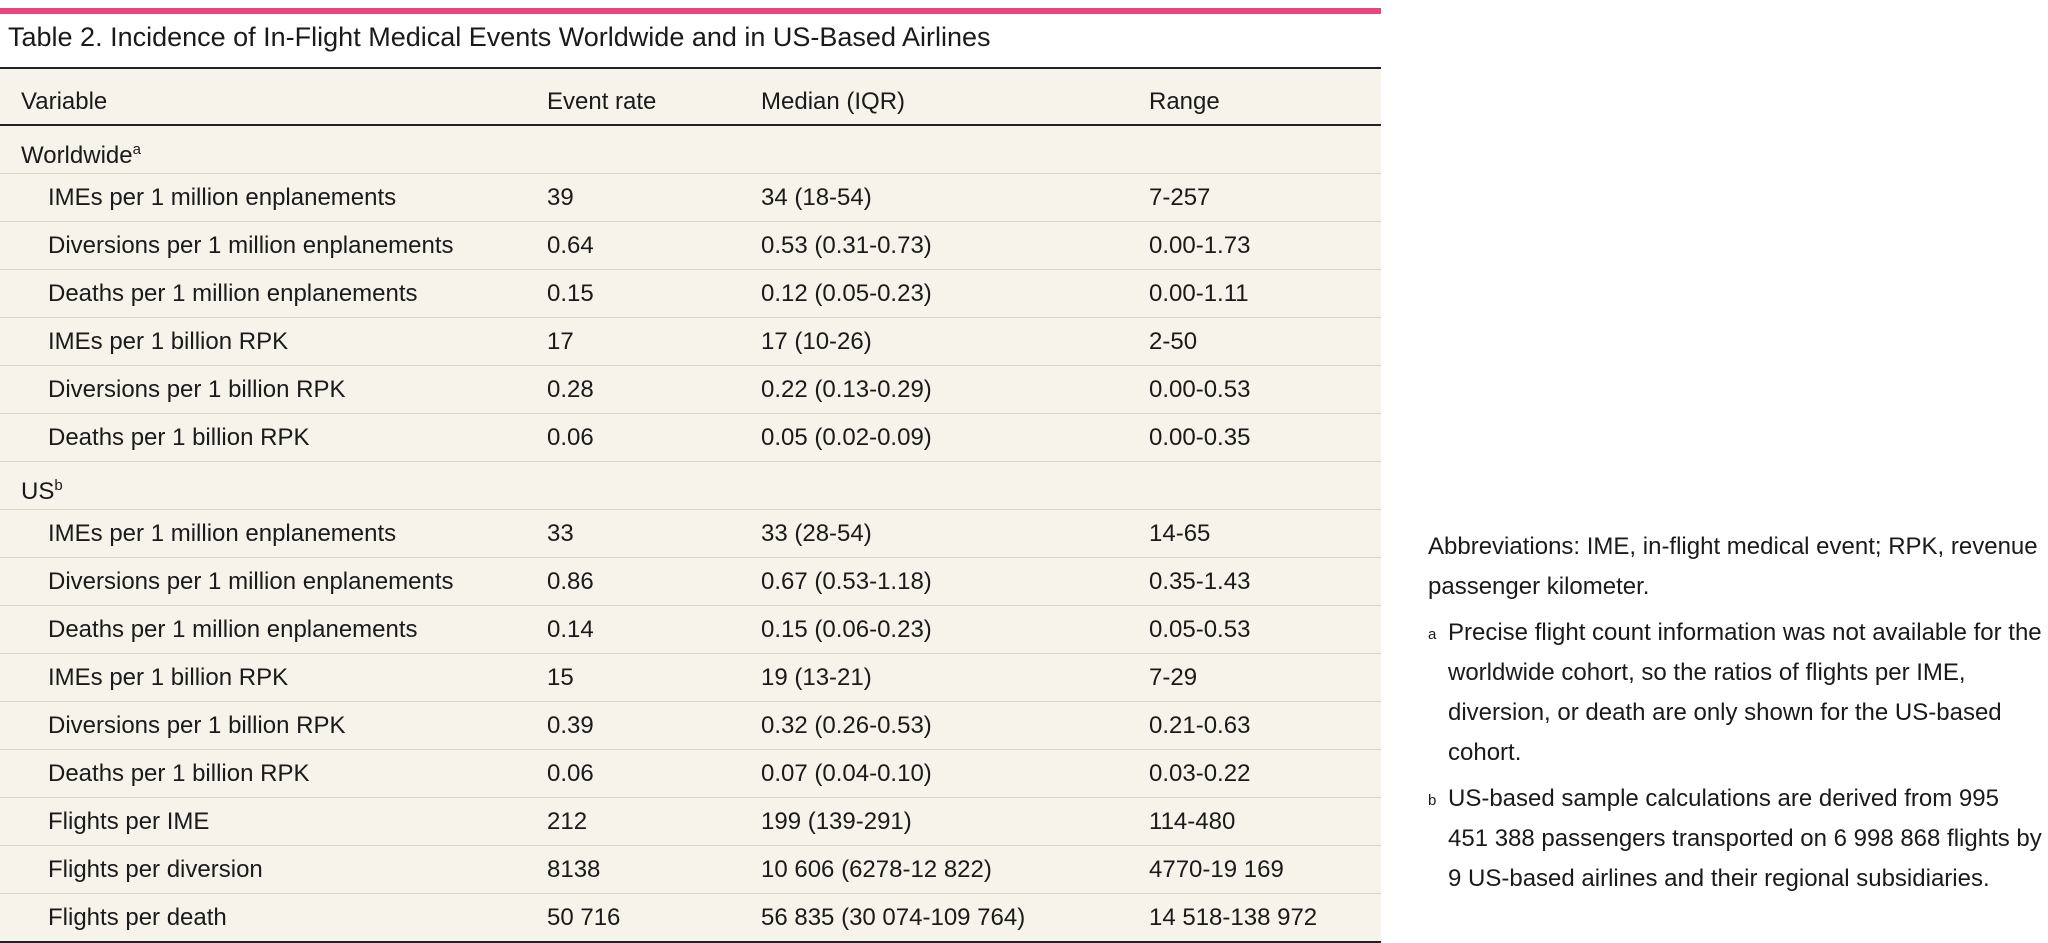 This screenshot has height=943, width=2048. Describe the element at coordinates (836, 821) in the screenshot. I see `cell: 199 (139-291)` at that location.